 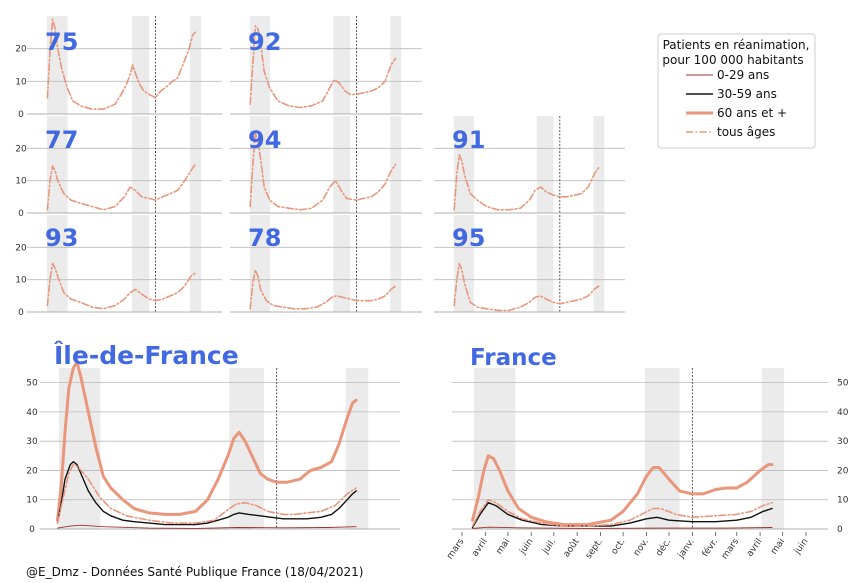 What do you see at coordinates (746, 132) in the screenshot?
I see `legend-label-tous-ages: tous âges` at bounding box center [746, 132].